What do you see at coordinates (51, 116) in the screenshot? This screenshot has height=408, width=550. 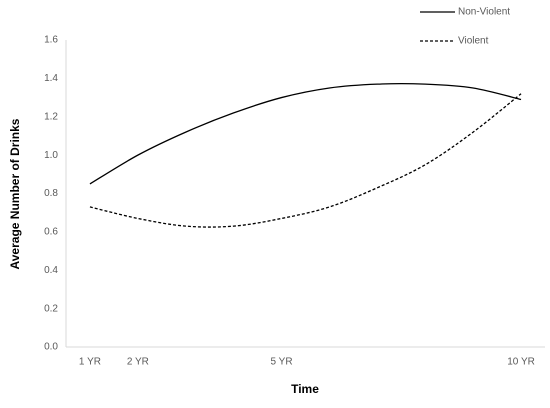 I see `y-tick-label: 1.2` at bounding box center [51, 116].